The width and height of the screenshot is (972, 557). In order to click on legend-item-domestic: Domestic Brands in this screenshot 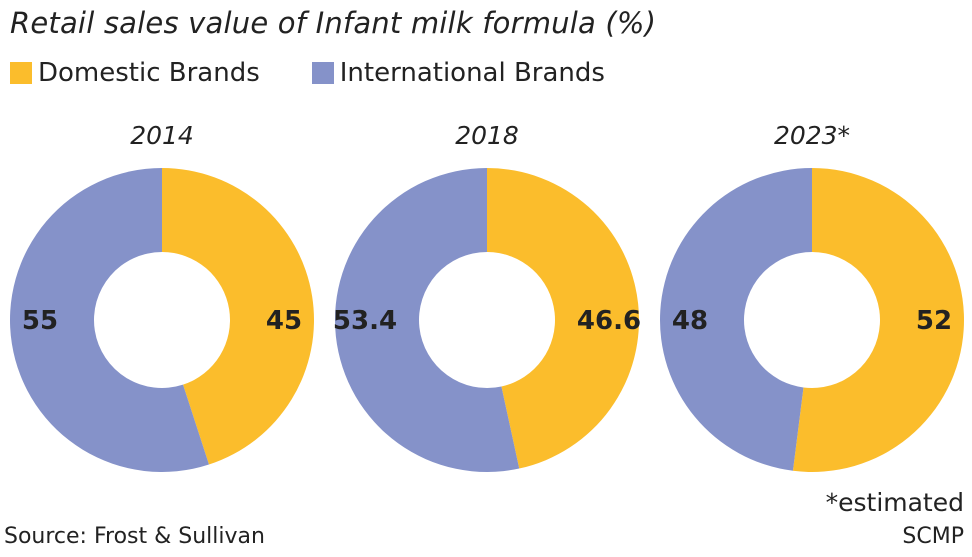, I will do `click(135, 73)`.